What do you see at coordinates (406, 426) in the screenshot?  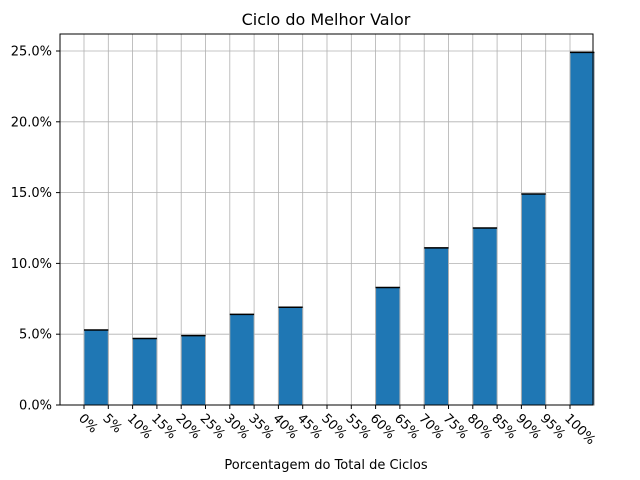 I see `x-tick-label: 65%` at bounding box center [406, 426].